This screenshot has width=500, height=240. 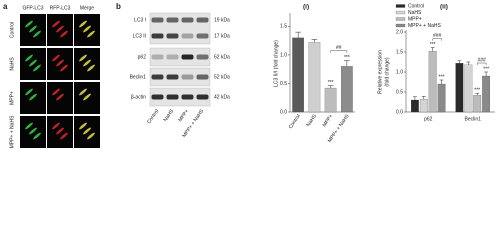 What do you see at coordinates (87, 8) in the screenshot?
I see `column-header: Merge` at bounding box center [87, 8].